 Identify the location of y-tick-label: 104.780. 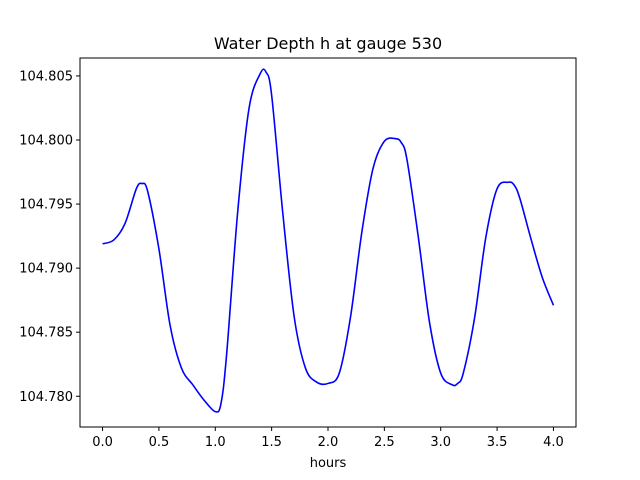
(46, 397).